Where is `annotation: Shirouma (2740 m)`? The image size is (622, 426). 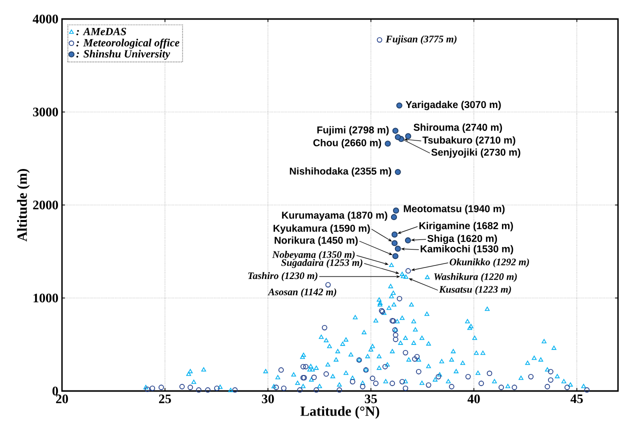
annotation: Shirouma (2740 m) is located at coordinates (458, 128).